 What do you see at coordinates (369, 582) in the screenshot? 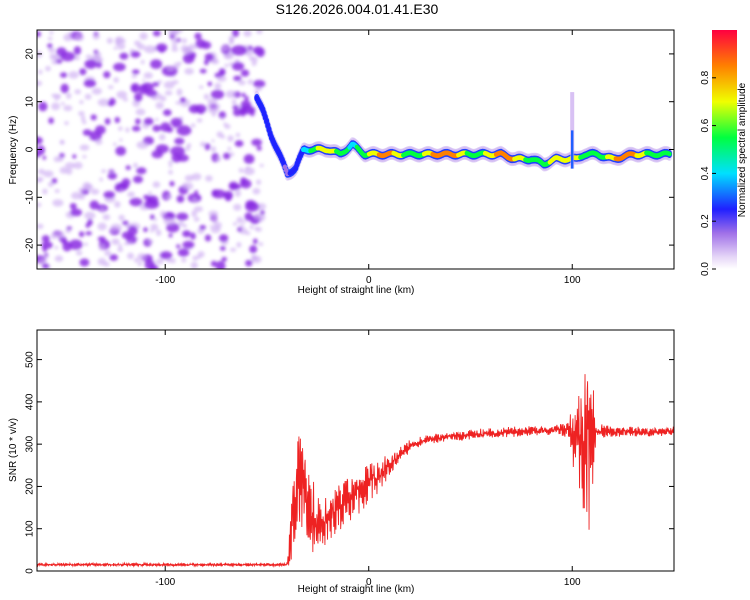
I see `x-tick-label: 0` at bounding box center [369, 582].